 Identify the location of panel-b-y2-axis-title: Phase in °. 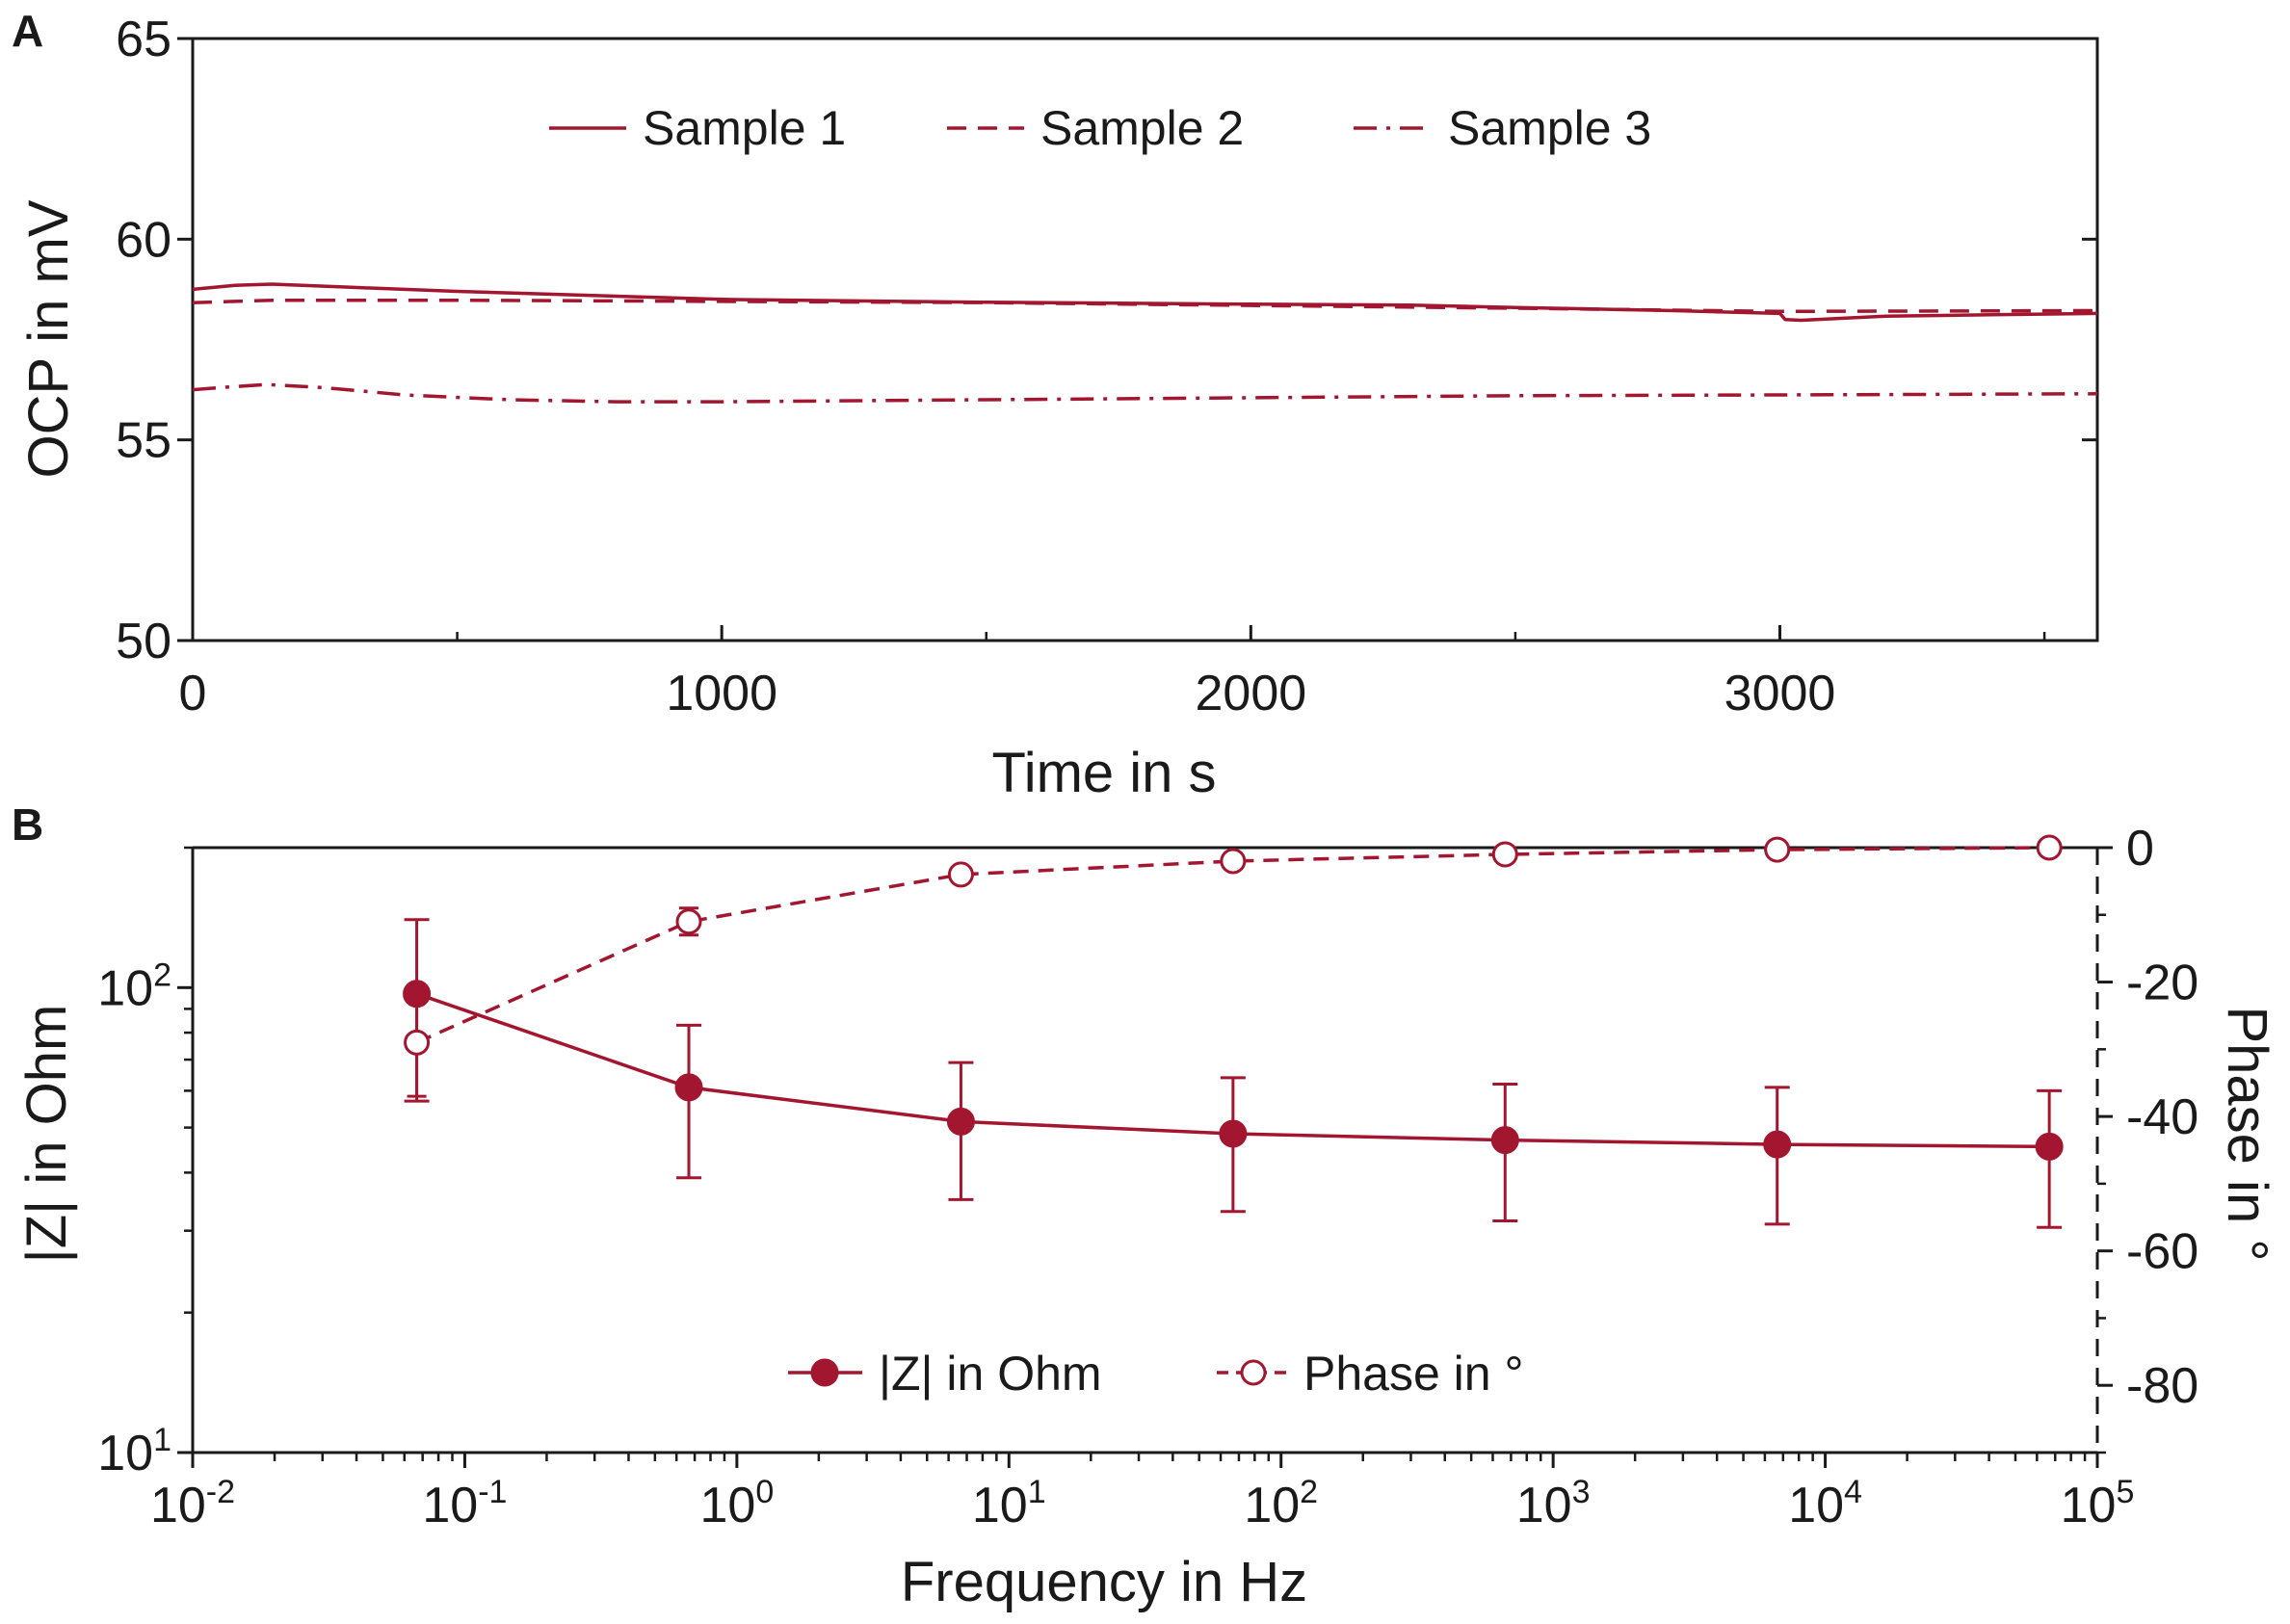
(2247, 1133).